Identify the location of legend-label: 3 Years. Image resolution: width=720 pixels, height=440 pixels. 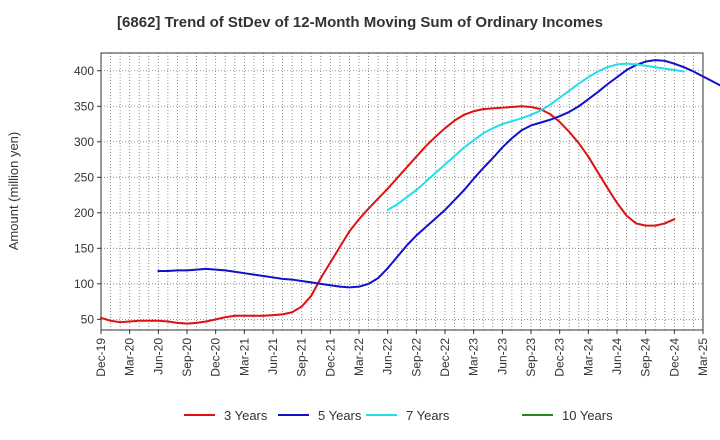
(246, 415).